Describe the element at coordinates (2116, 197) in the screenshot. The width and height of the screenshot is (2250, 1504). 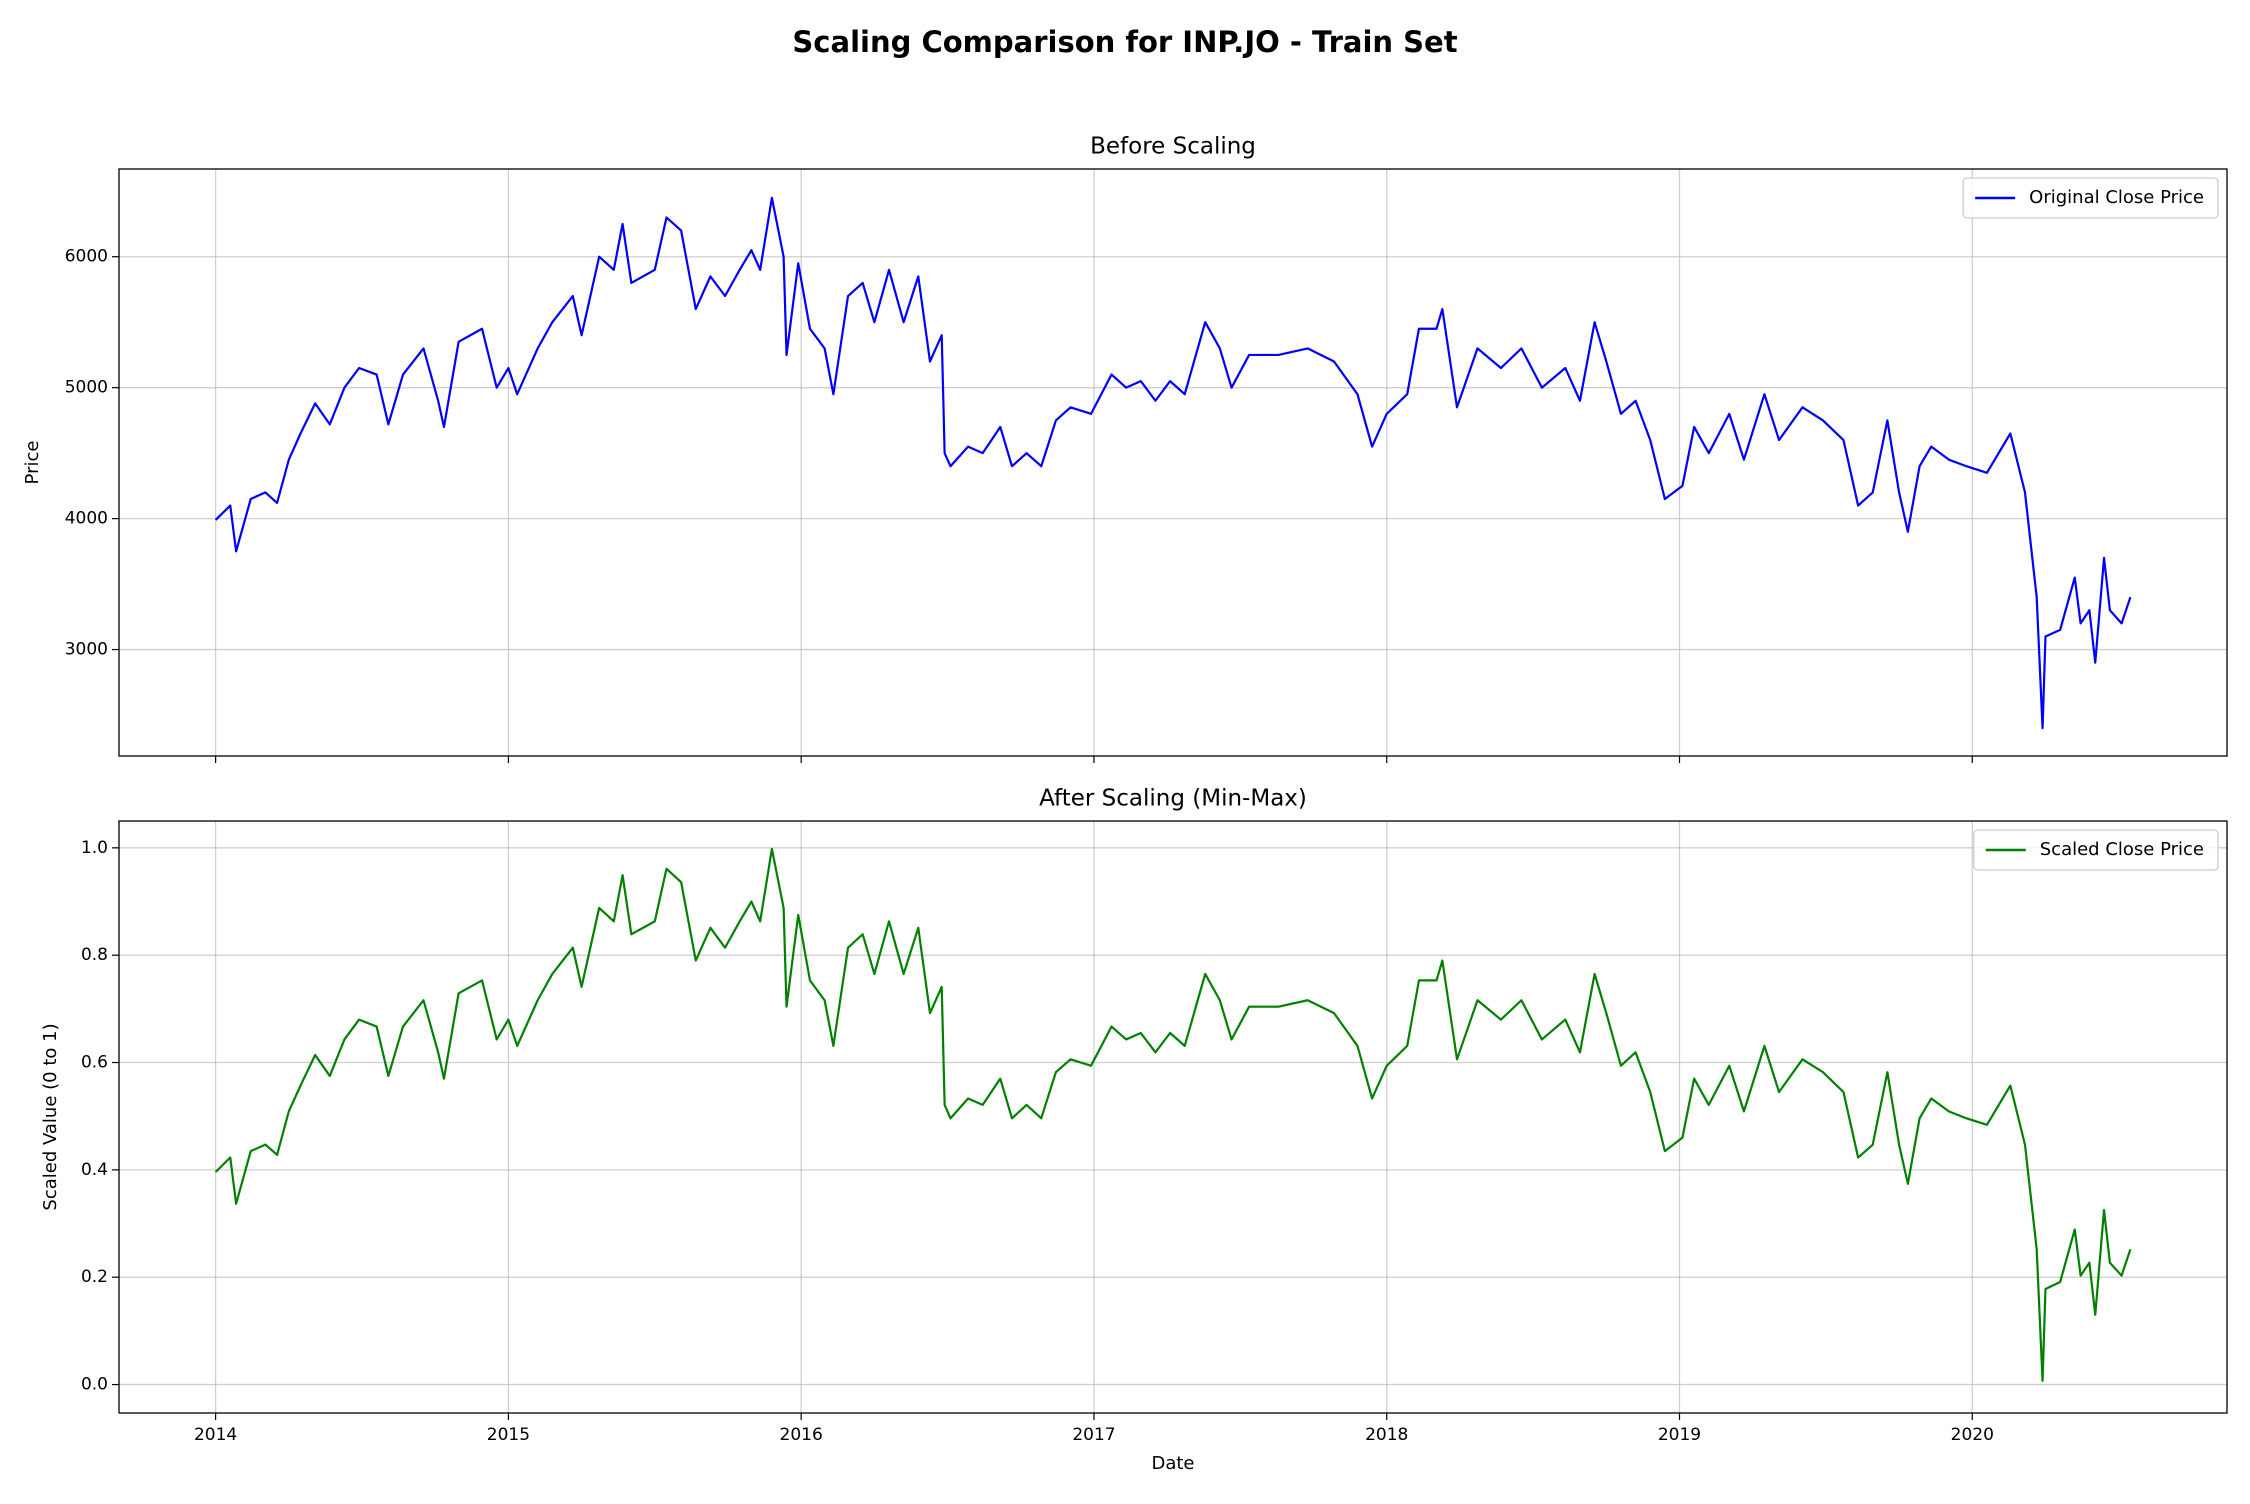
I see `legend-label: Original Close Price` at that location.